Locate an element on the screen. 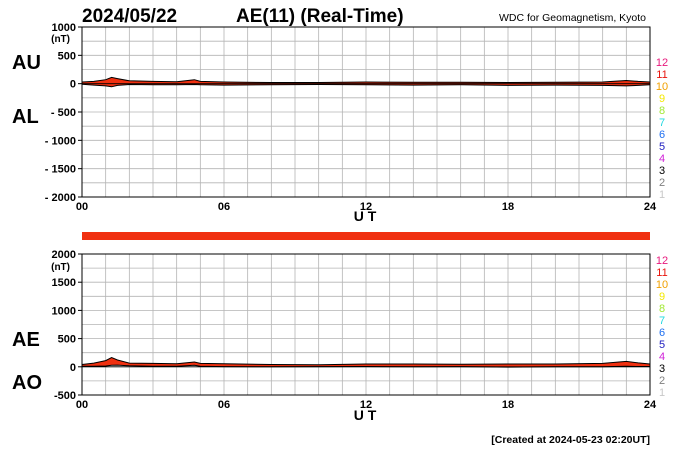 The height and width of the screenshot is (450, 700). ae-ao-series-line-upper is located at coordinates (366, 361).